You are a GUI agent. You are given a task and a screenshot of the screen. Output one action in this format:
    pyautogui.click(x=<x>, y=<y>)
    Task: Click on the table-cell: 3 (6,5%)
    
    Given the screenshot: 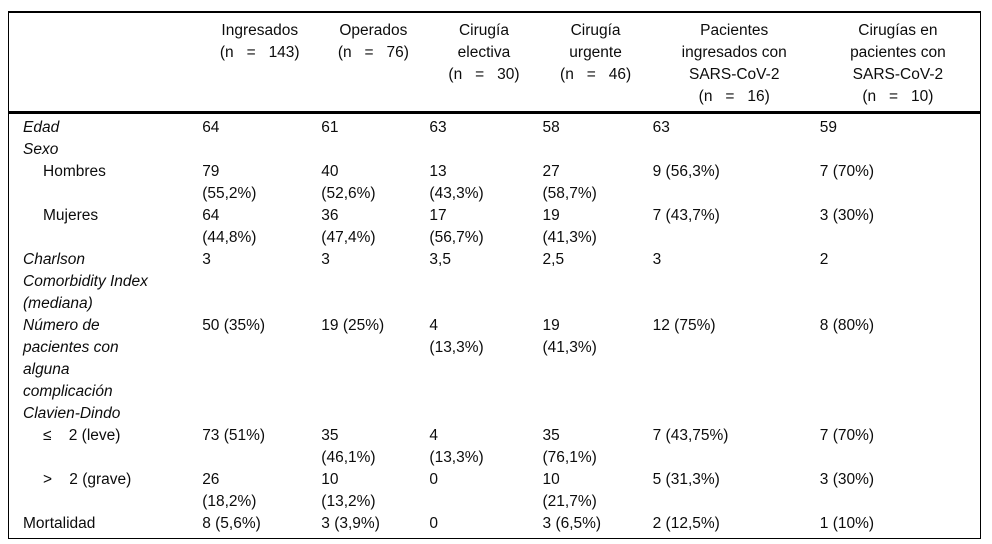 What is the action you would take?
    pyautogui.click(x=572, y=523)
    